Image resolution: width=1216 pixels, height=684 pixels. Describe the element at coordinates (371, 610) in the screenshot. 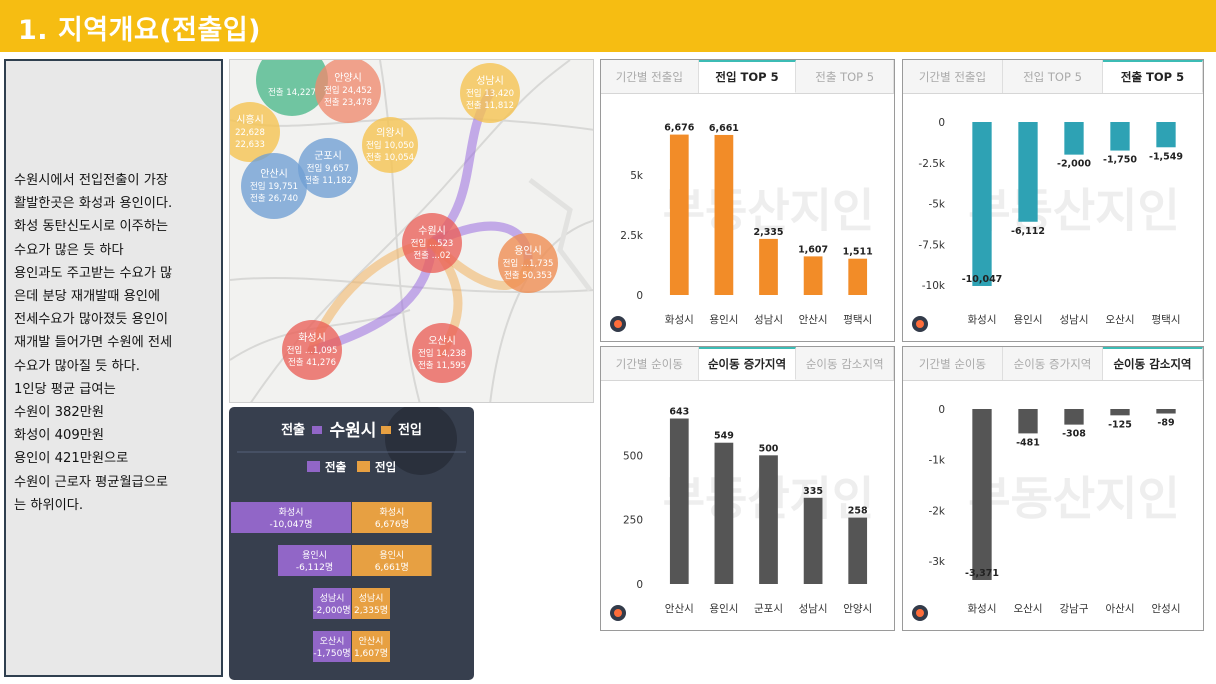

I see `flow-in-value: 2,335명` at that location.